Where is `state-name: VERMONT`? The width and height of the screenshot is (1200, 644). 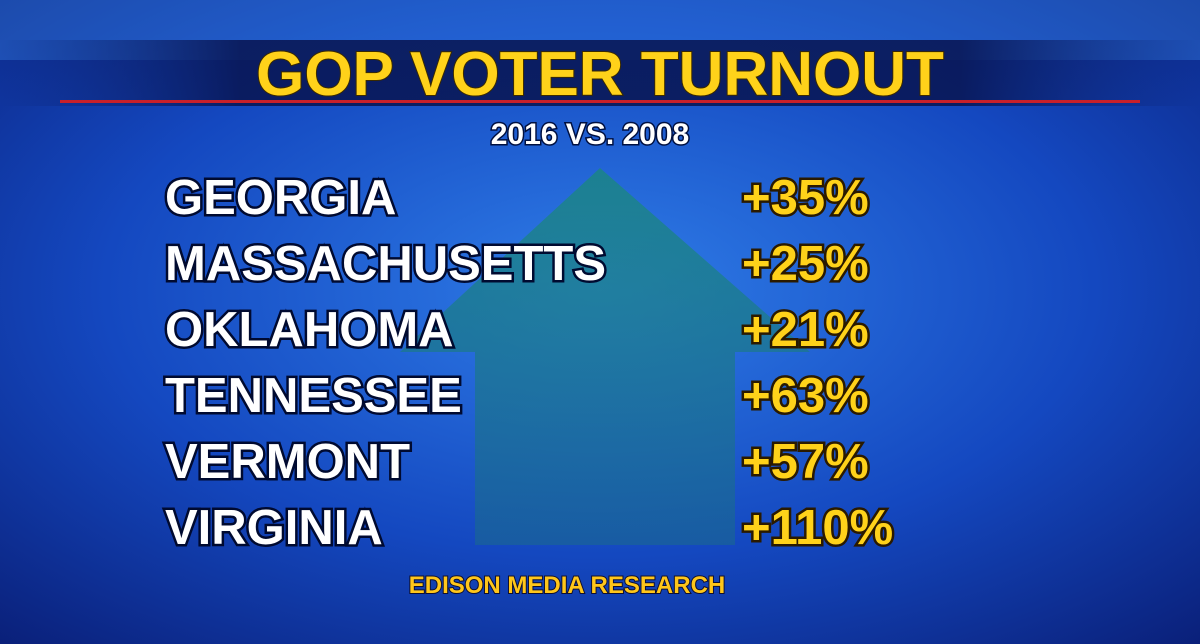
state-name: VERMONT is located at coordinates (287, 462).